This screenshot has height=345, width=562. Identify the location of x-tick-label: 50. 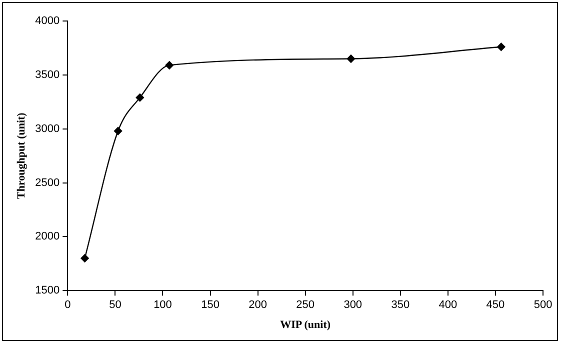
(115, 305).